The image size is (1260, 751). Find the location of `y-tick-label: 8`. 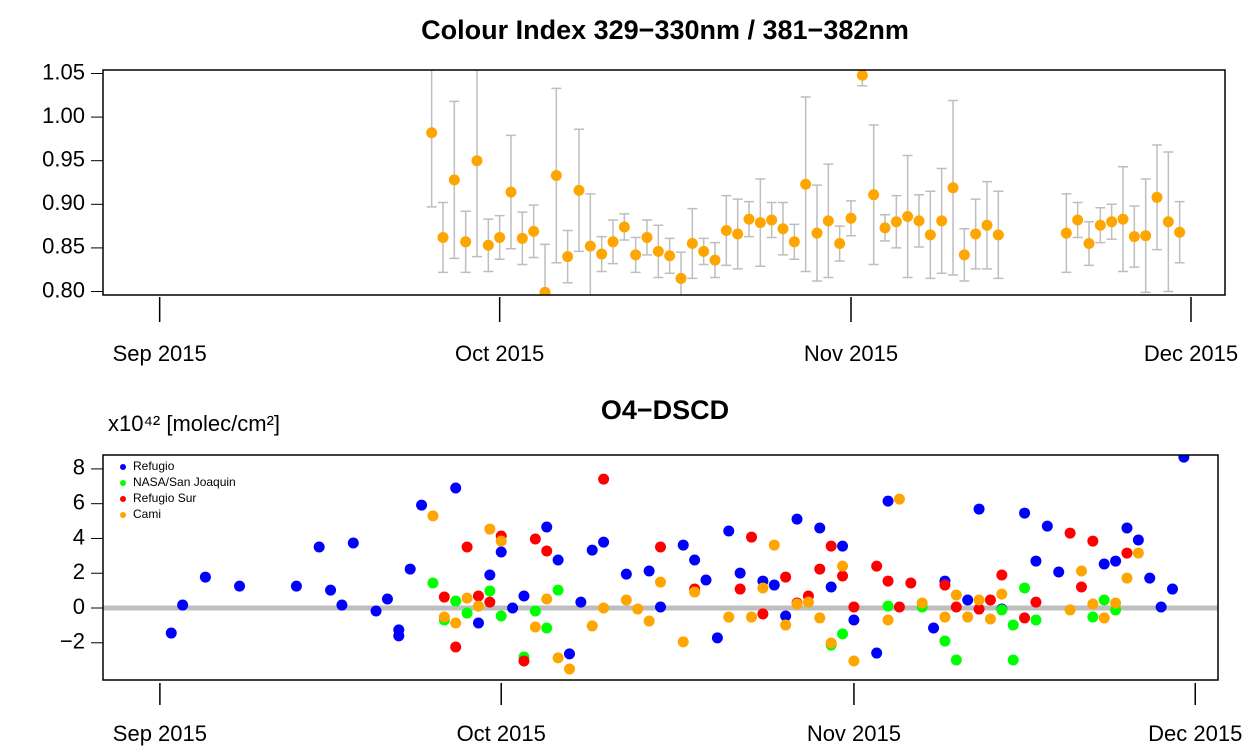

y-tick-label: 8 is located at coordinates (79, 467).